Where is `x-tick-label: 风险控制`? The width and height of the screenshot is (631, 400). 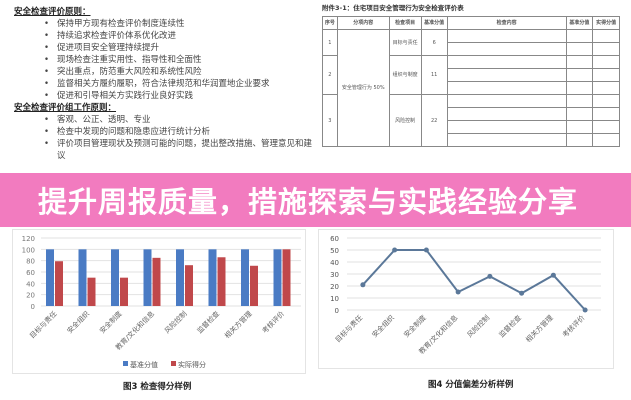 x-tick-label: 风险控制 is located at coordinates (176, 322).